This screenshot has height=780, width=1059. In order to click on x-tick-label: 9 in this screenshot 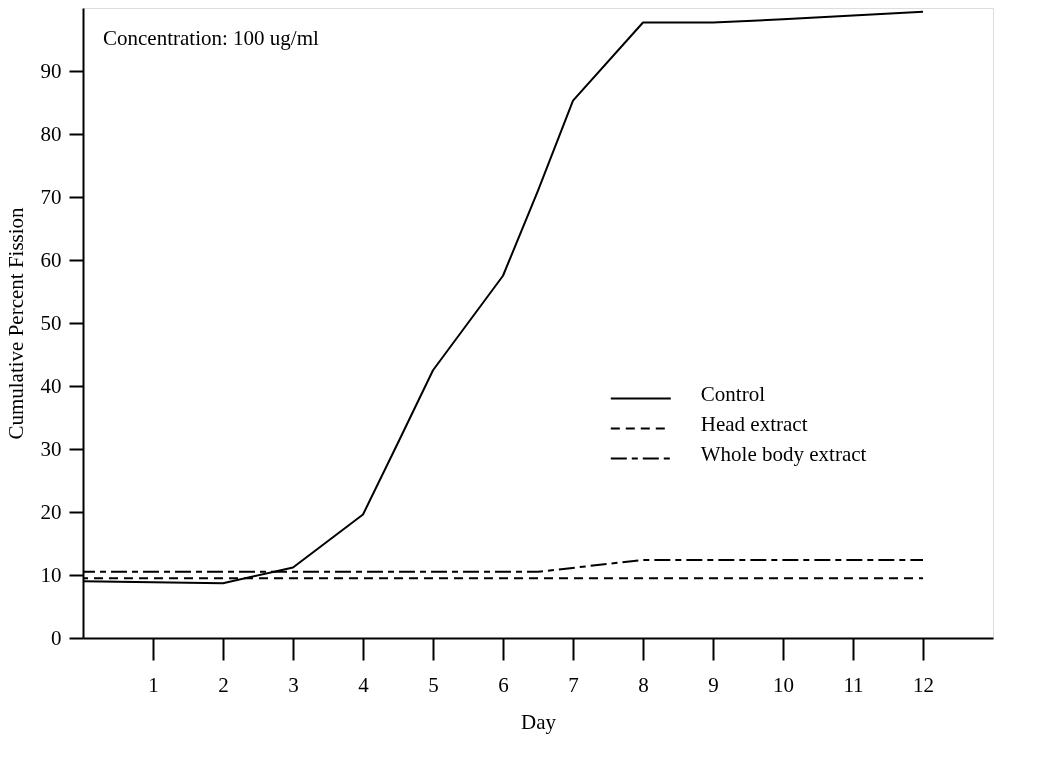, I will do `click(713, 684)`.